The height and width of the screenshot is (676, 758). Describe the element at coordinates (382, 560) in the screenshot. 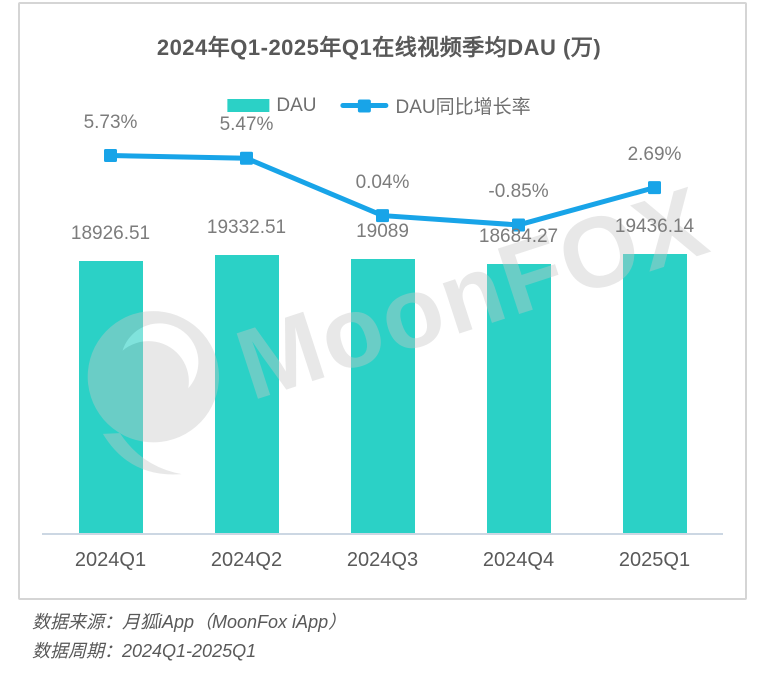

I see `x-axis-label-2024Q3: 2024Q3` at that location.